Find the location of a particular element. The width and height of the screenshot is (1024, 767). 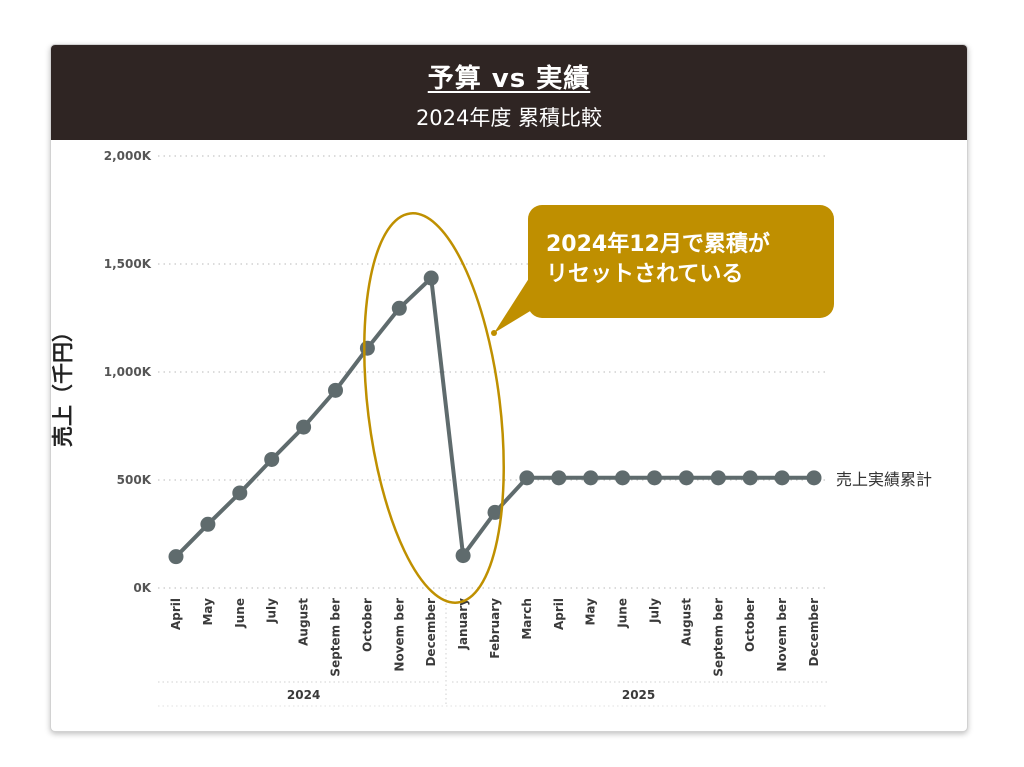

y-tick-label: 1,500K is located at coordinates (128, 264).